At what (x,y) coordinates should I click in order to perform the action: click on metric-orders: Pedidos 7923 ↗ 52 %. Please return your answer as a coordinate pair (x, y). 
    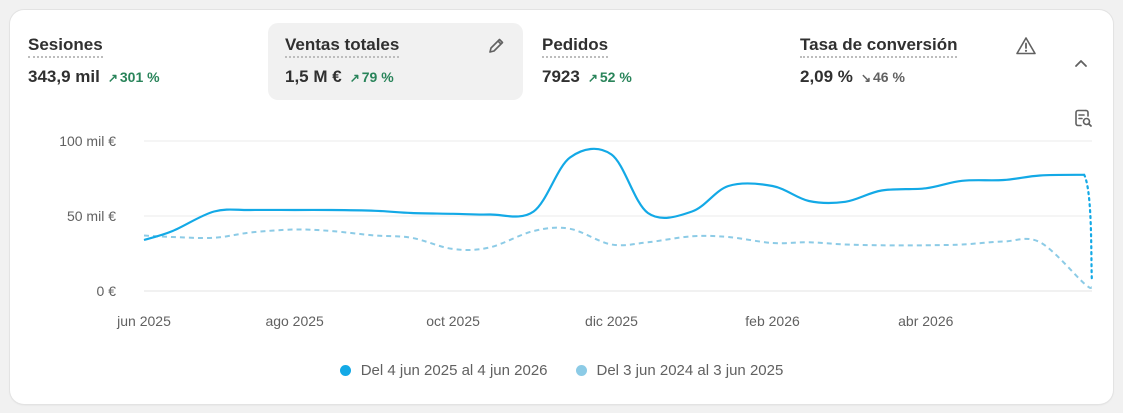
    Looking at the image, I should click on (652, 61).